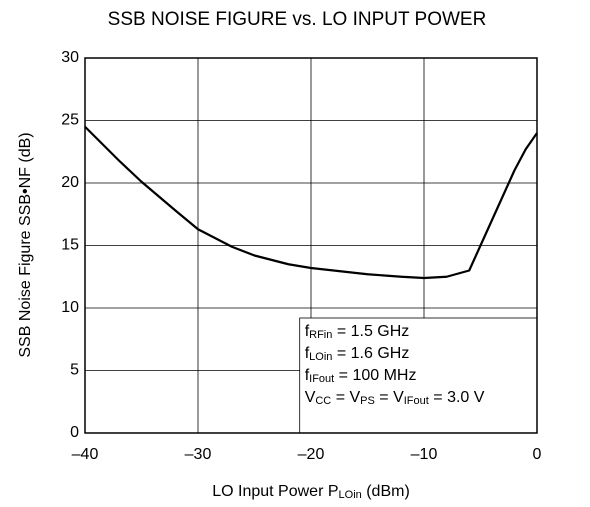 This screenshot has width=590, height=507. What do you see at coordinates (537, 454) in the screenshot?
I see `x-tick-label: 0` at bounding box center [537, 454].